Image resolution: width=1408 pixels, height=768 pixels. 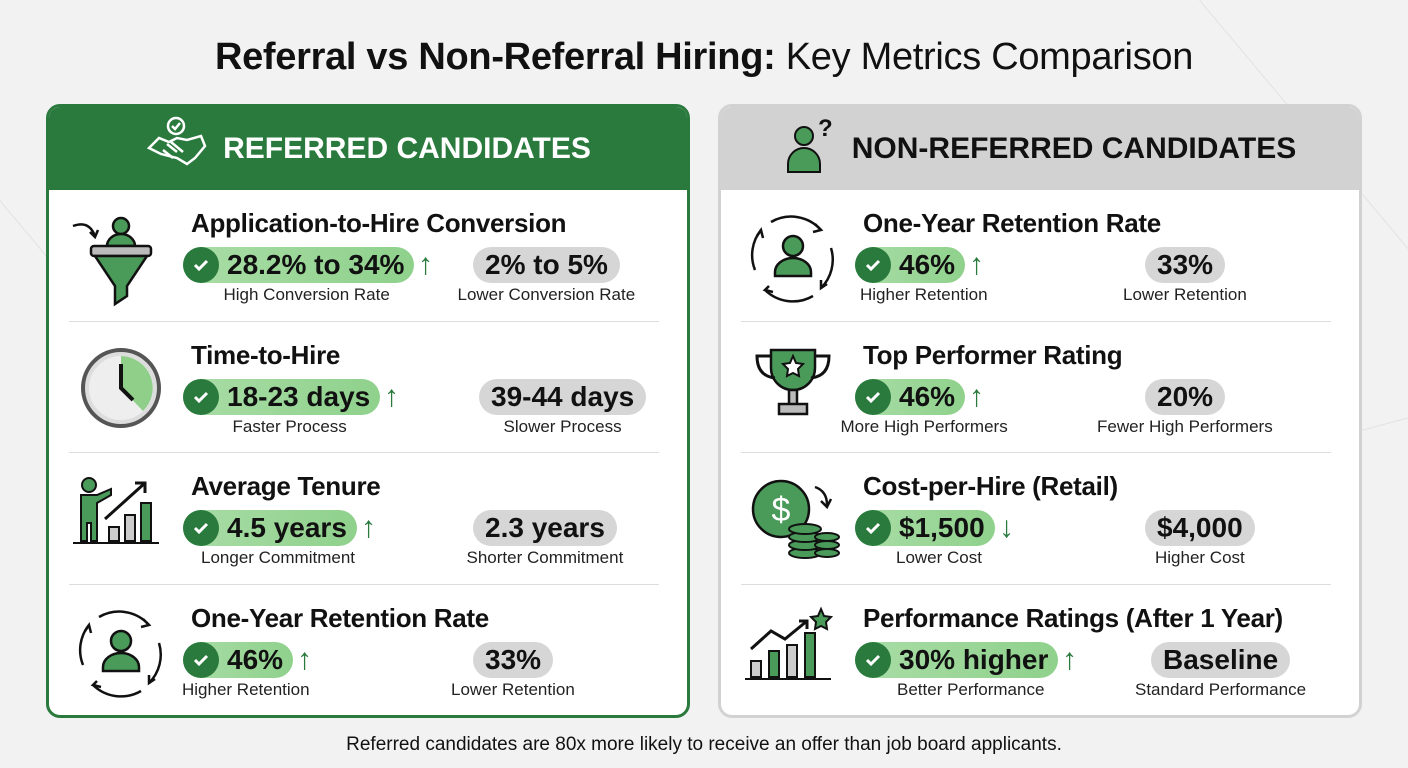 What do you see at coordinates (286, 486) in the screenshot?
I see `metric-title: Average Tenure` at bounding box center [286, 486].